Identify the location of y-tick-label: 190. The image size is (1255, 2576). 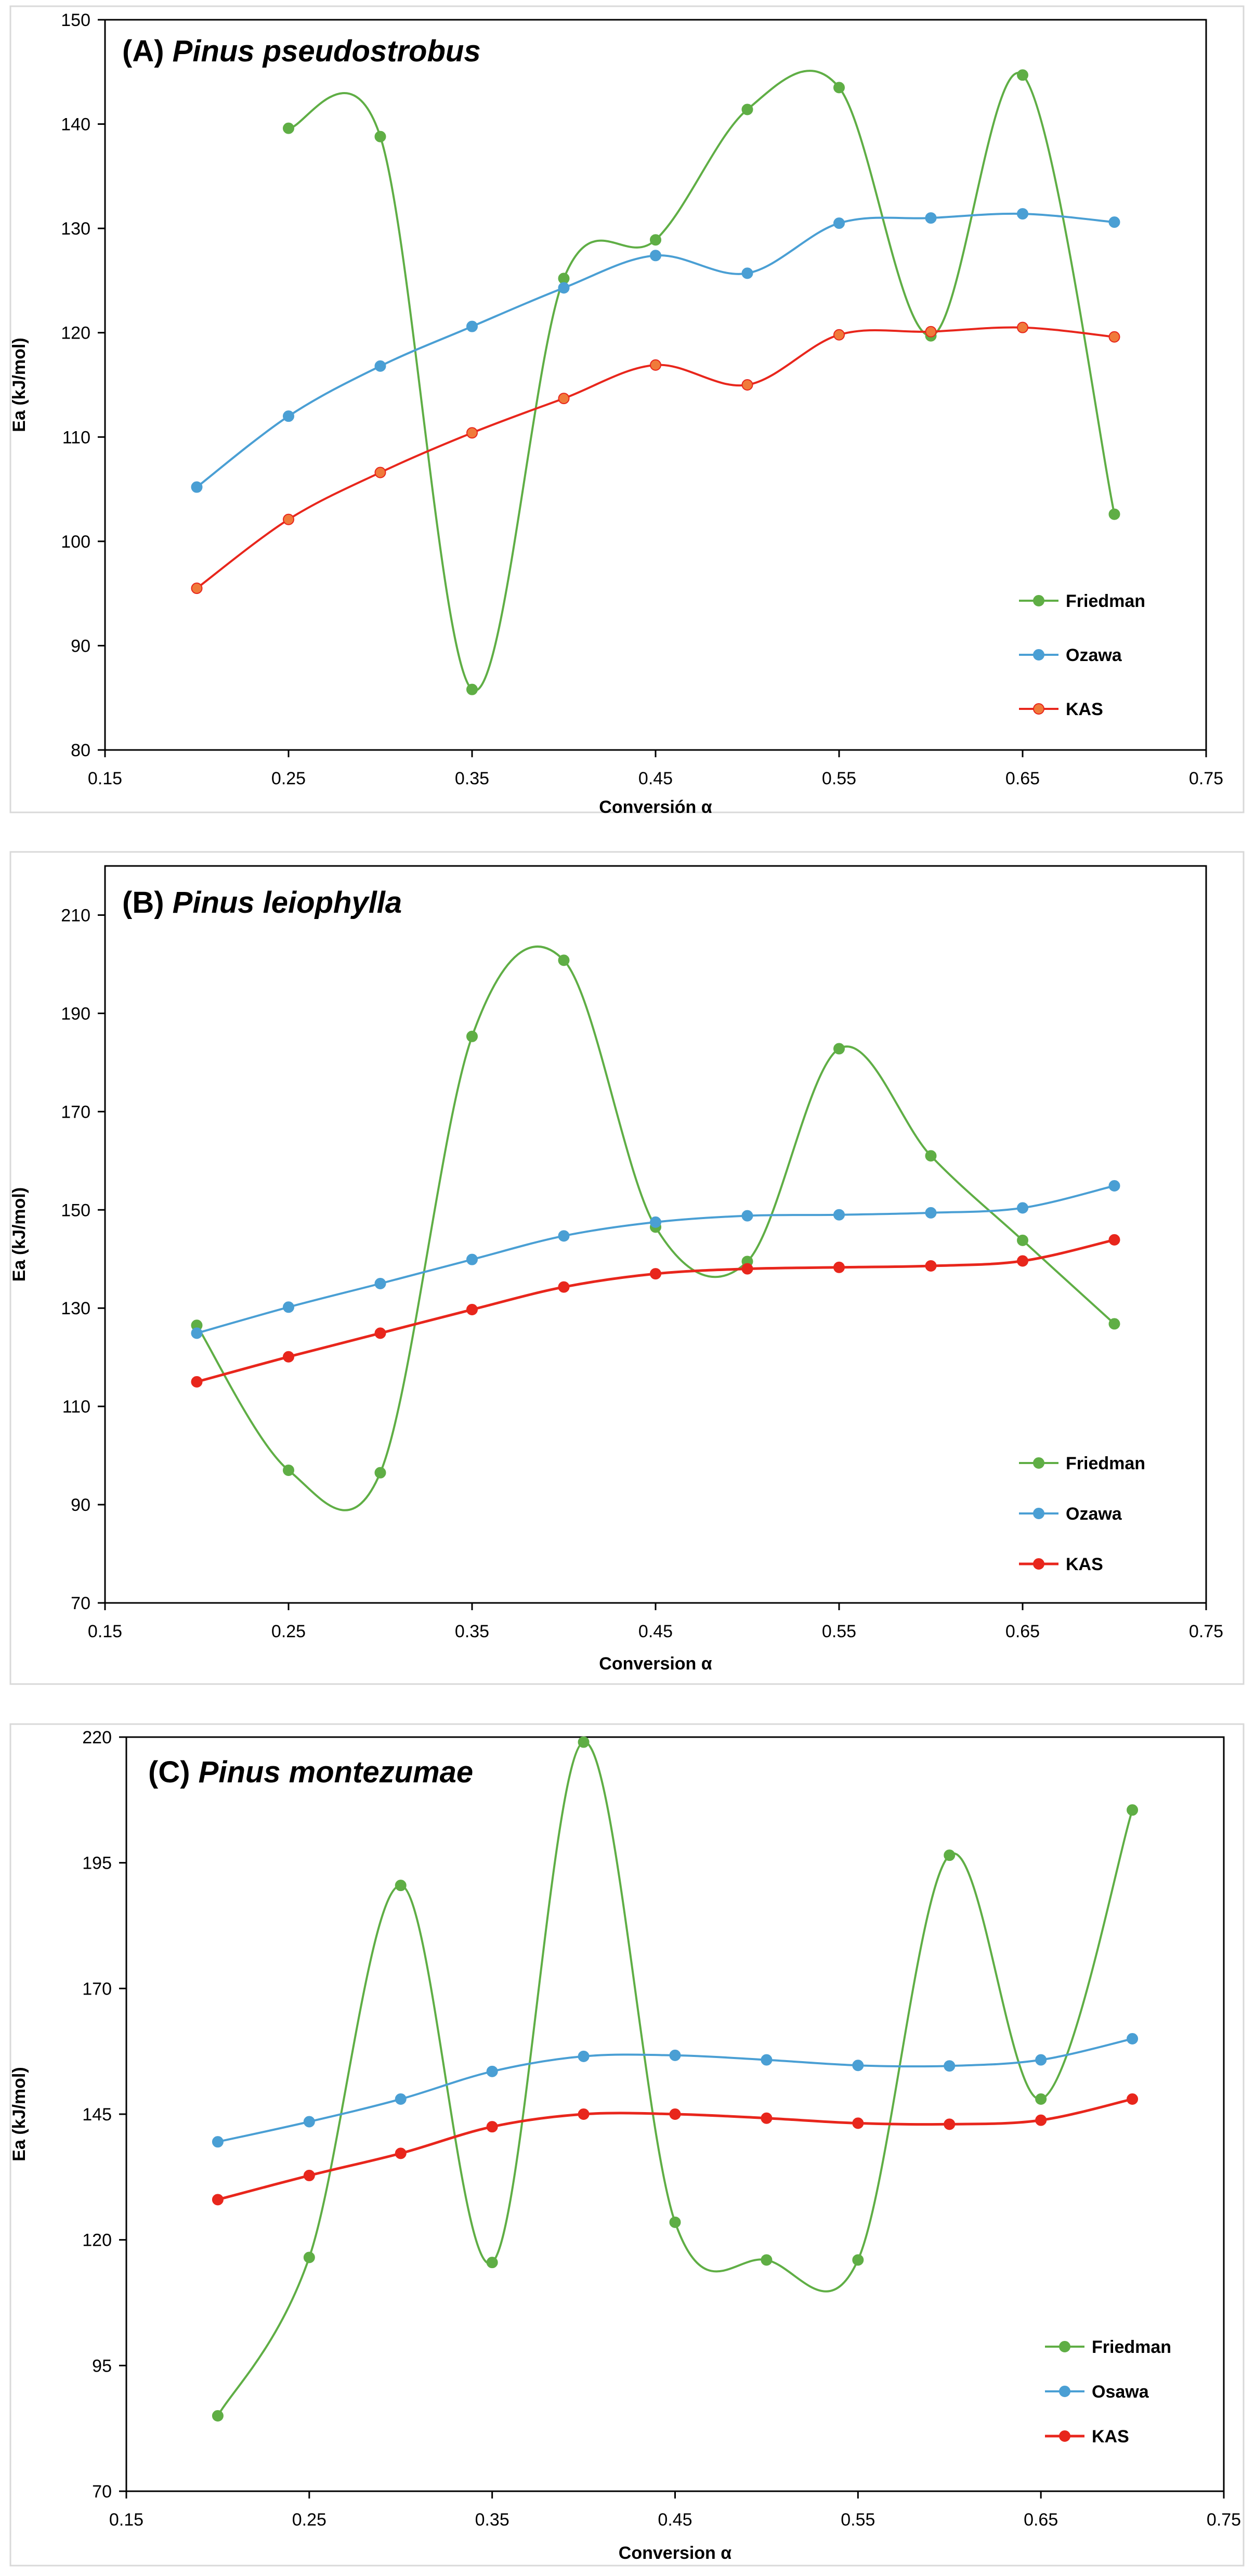
(75, 1014).